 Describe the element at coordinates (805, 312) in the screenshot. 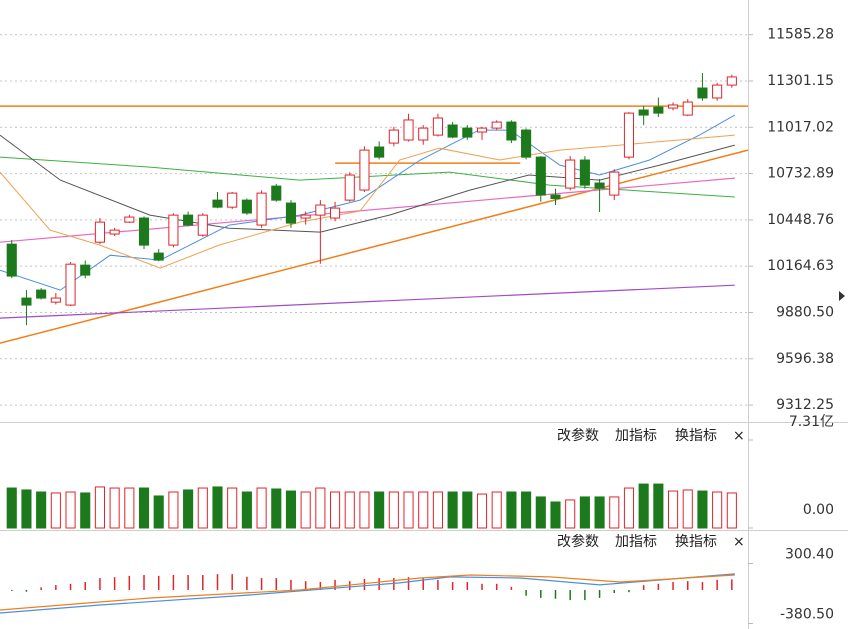

I see `y-tick-label: 9880.50` at that location.